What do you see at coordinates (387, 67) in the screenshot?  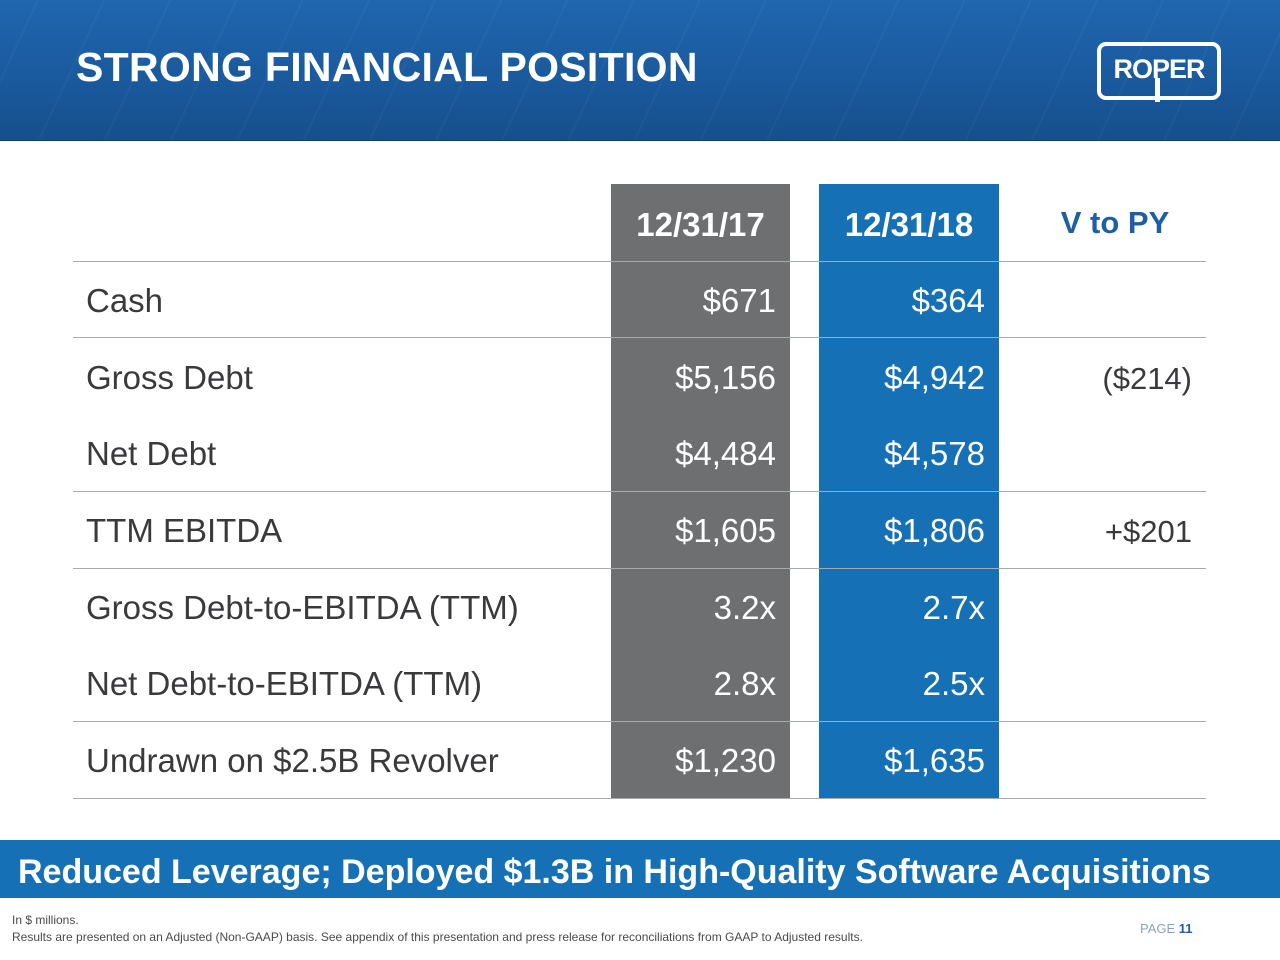 I see `page-title: STRONG FINANCIAL POSITION` at bounding box center [387, 67].